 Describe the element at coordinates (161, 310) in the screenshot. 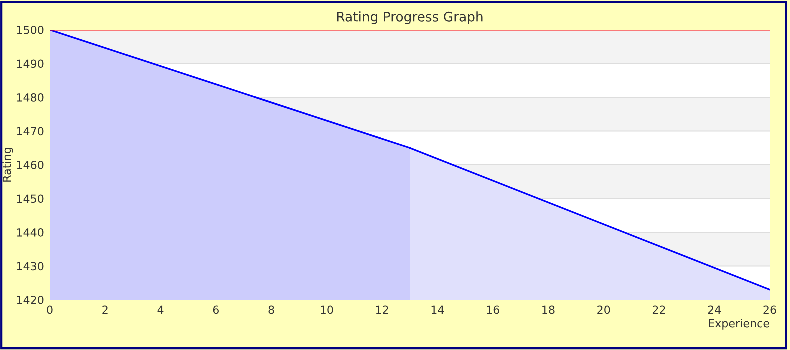

I see `x-tick-label: 4` at that location.